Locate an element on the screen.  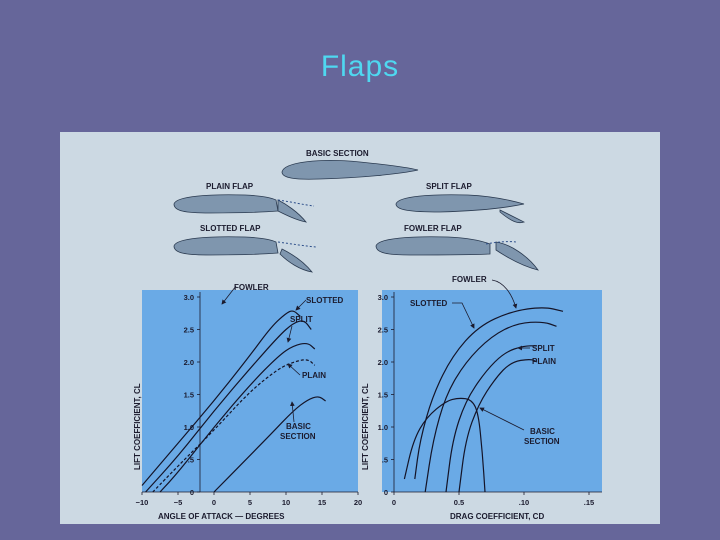
left-series-split is located at coordinates (237, 417).